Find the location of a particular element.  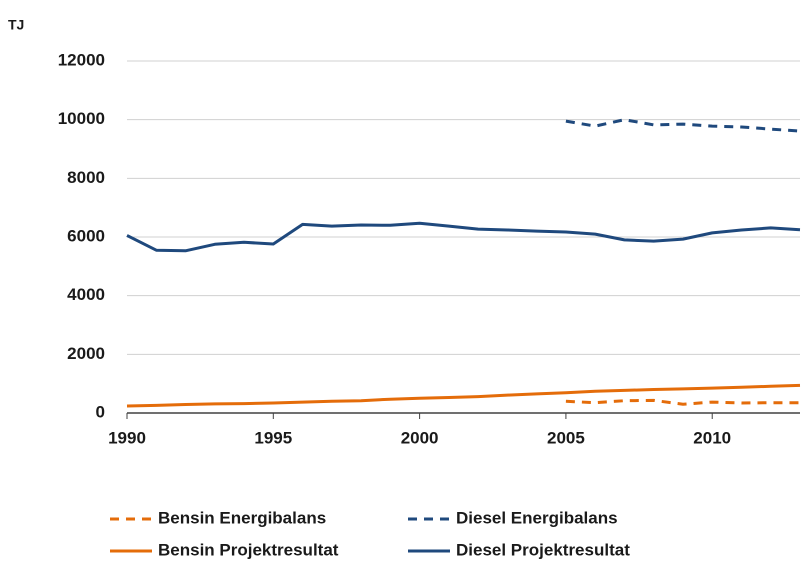

y-tick-label: 6000 is located at coordinates (86, 235).